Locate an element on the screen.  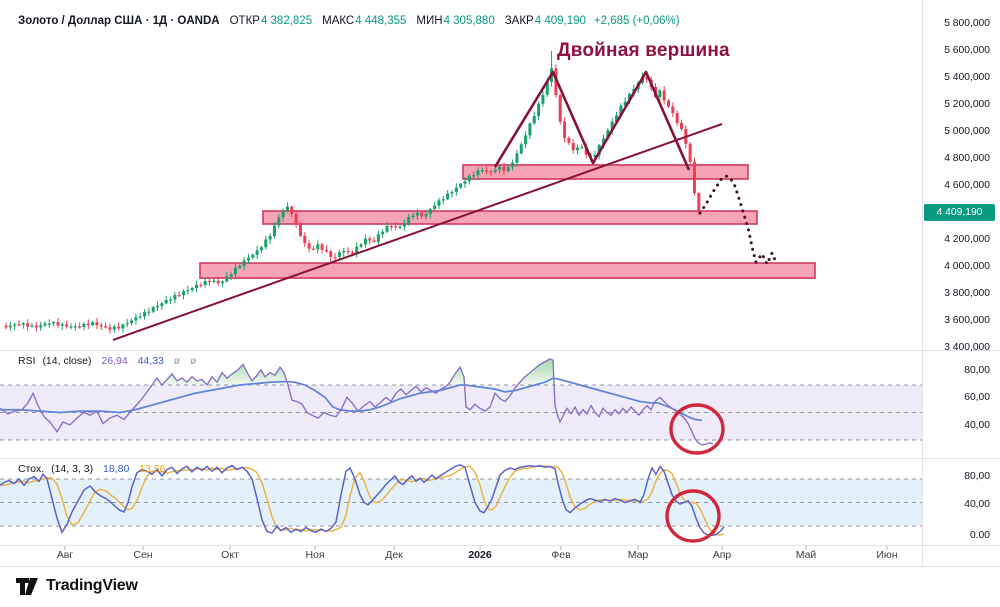
stoch-k-line is located at coordinates (362, 500).